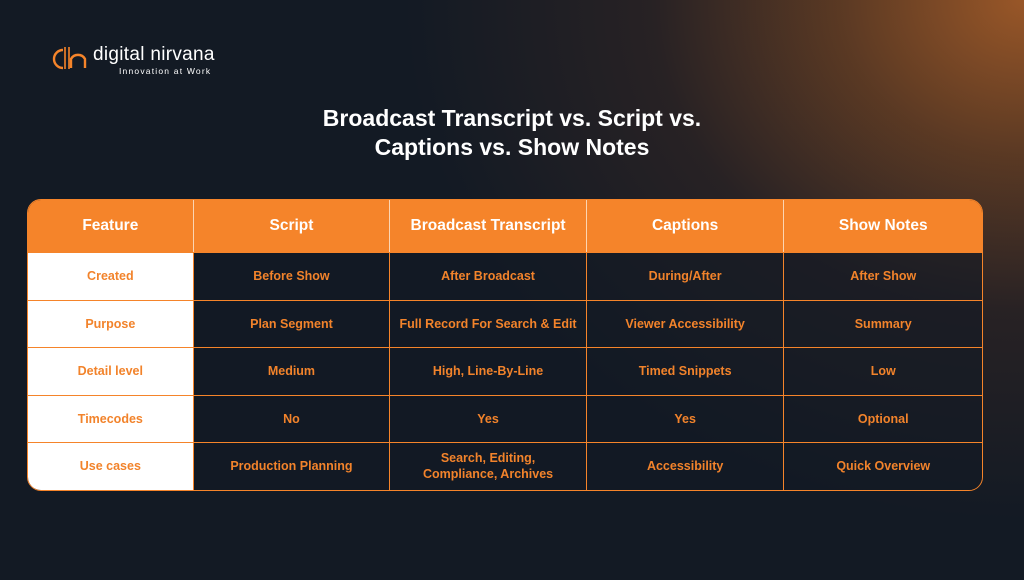  What do you see at coordinates (488, 276) in the screenshot?
I see `table-cell: After Broadcast` at bounding box center [488, 276].